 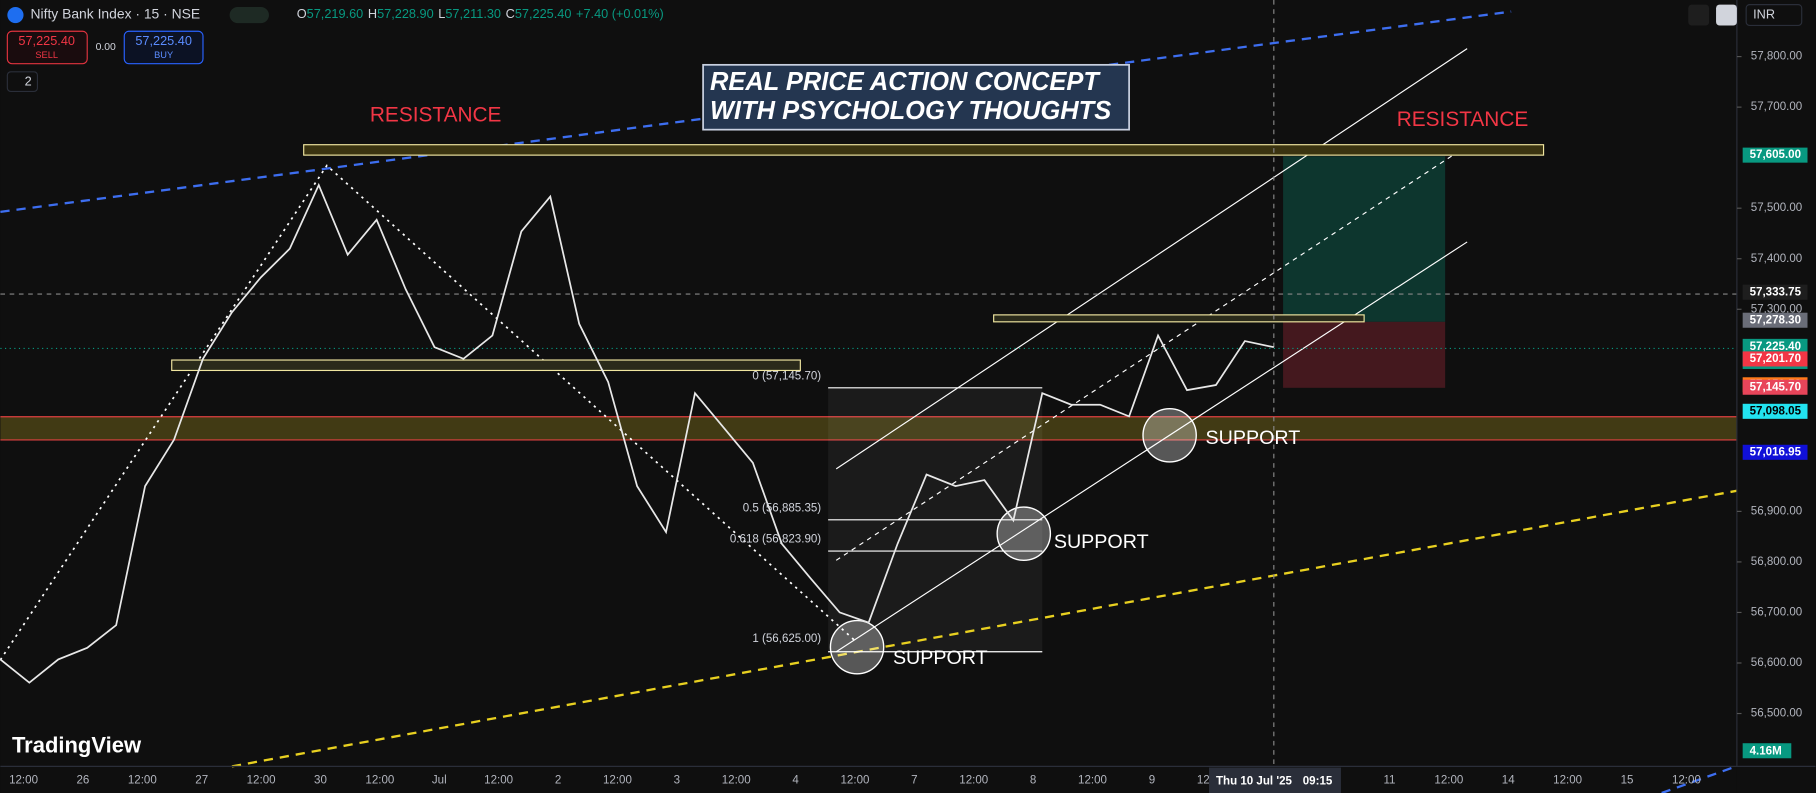 What do you see at coordinates (914, 780) in the screenshot?
I see `x-tick-label: 7` at bounding box center [914, 780].